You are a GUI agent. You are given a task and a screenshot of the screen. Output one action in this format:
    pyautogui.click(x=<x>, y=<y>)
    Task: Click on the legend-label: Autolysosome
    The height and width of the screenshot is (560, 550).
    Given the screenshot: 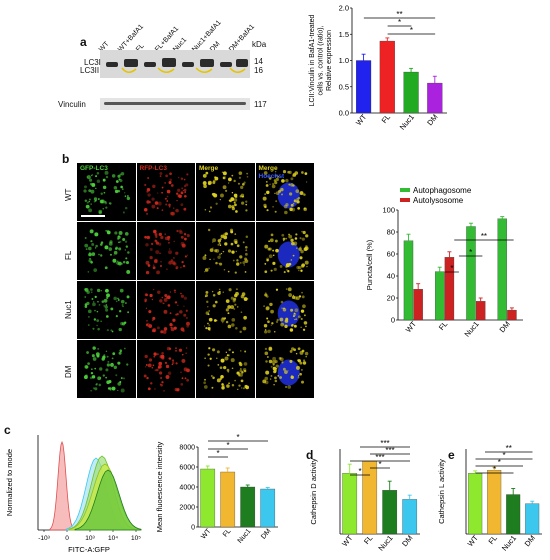 What is the action you would take?
    pyautogui.click(x=438, y=200)
    